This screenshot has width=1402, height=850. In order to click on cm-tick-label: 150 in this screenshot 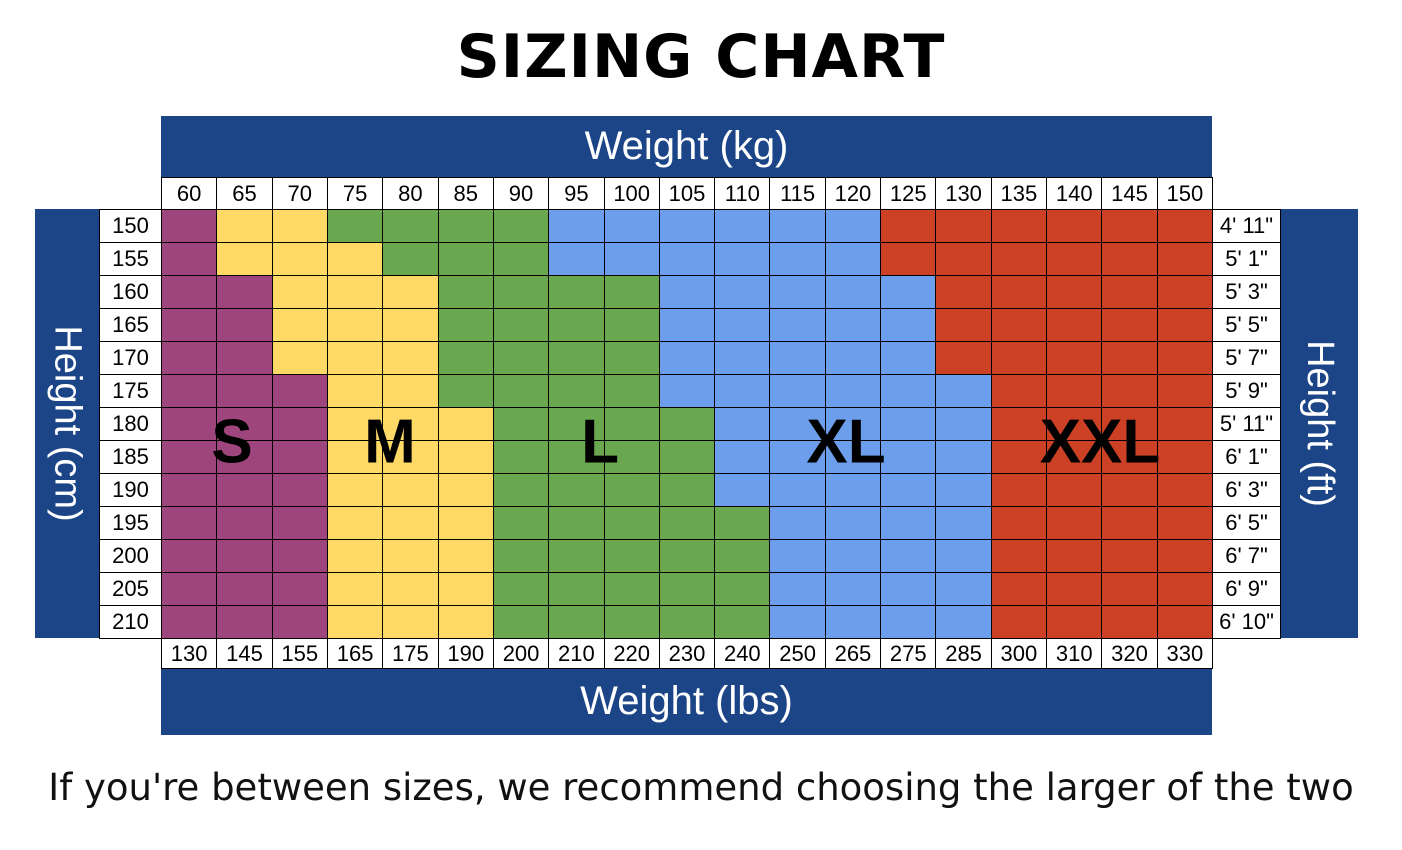, I will do `click(130, 226)`.